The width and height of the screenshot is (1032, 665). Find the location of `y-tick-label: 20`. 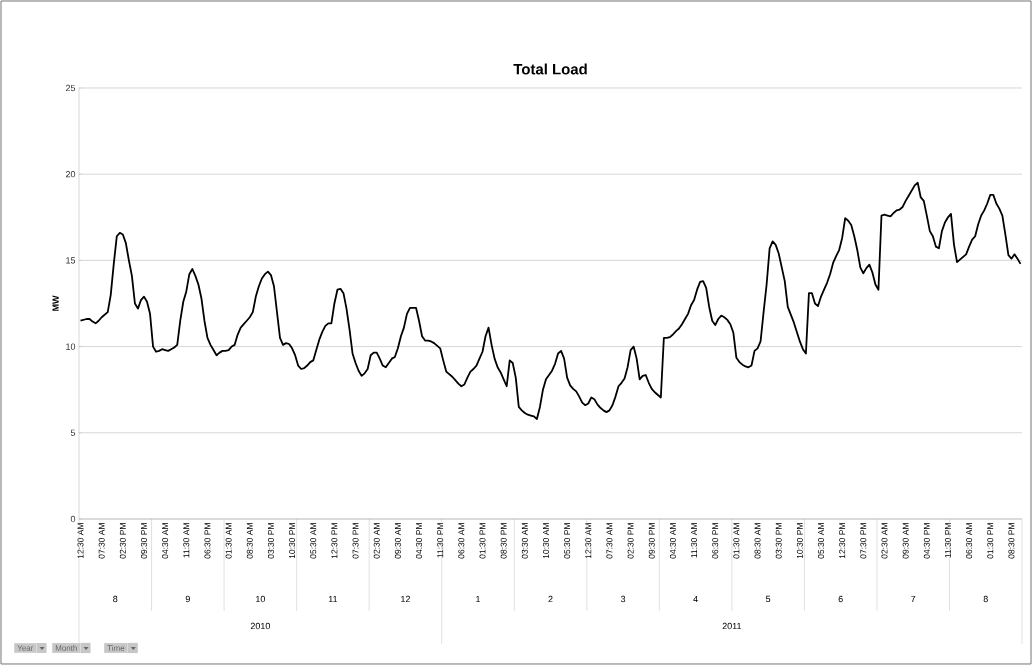

y-tick-label: 20 is located at coordinates (70, 174).